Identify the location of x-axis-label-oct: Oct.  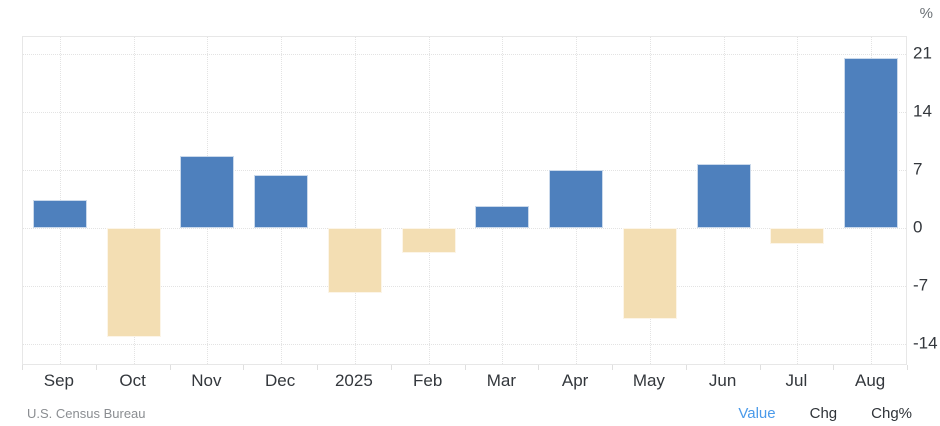
(132, 380).